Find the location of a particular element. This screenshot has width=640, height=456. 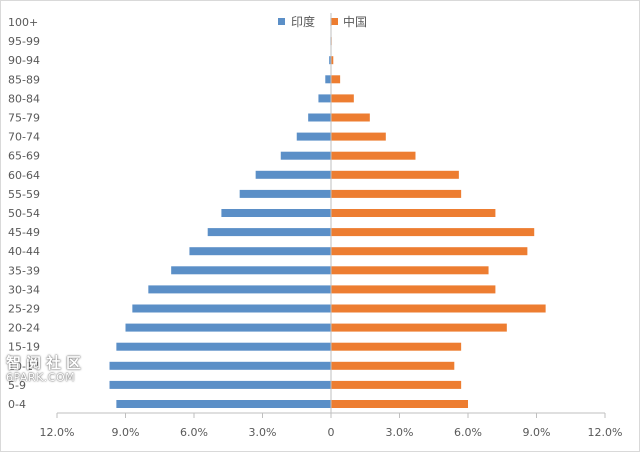

y-tick-label: 50-54 is located at coordinates (24, 213).